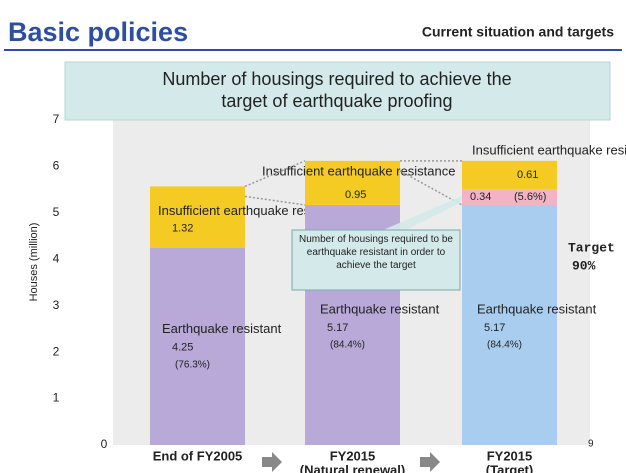 The image size is (626, 473). I want to click on segment-value: 4.25, so click(182, 348).